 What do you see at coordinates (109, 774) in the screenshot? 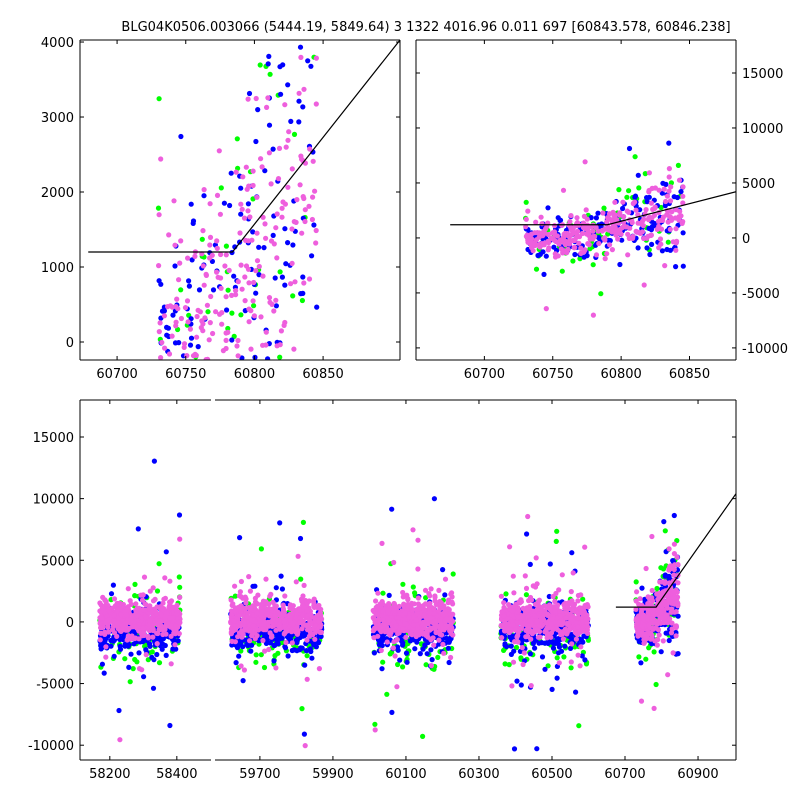
I see `x-tick-label: 58200` at bounding box center [109, 774].